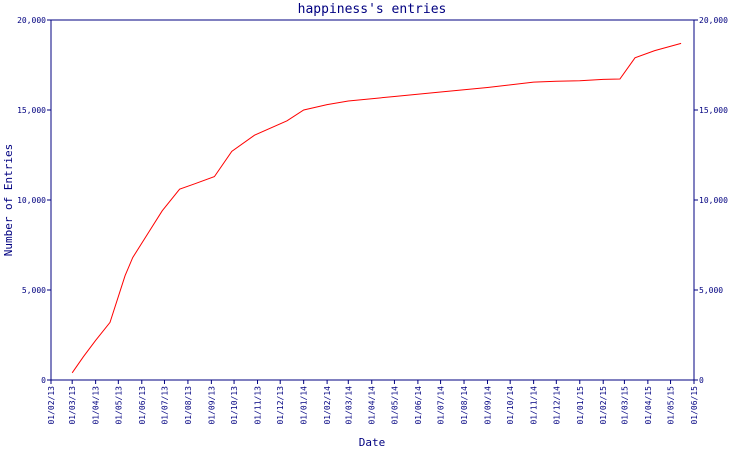 The height and width of the screenshot is (450, 750). I want to click on x-tick-label: 01/10/13, so click(234, 405).